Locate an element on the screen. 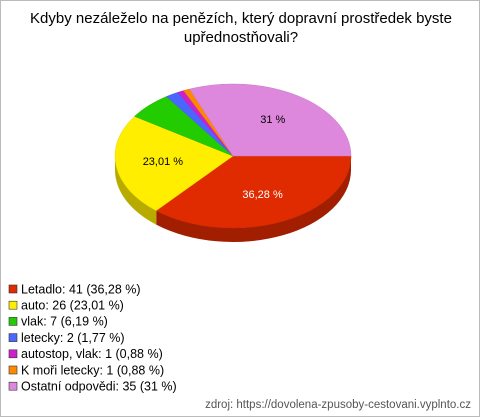 This screenshot has height=417, width=480. legend-label: auto: 26 (23,01 %) is located at coordinates (72, 305).